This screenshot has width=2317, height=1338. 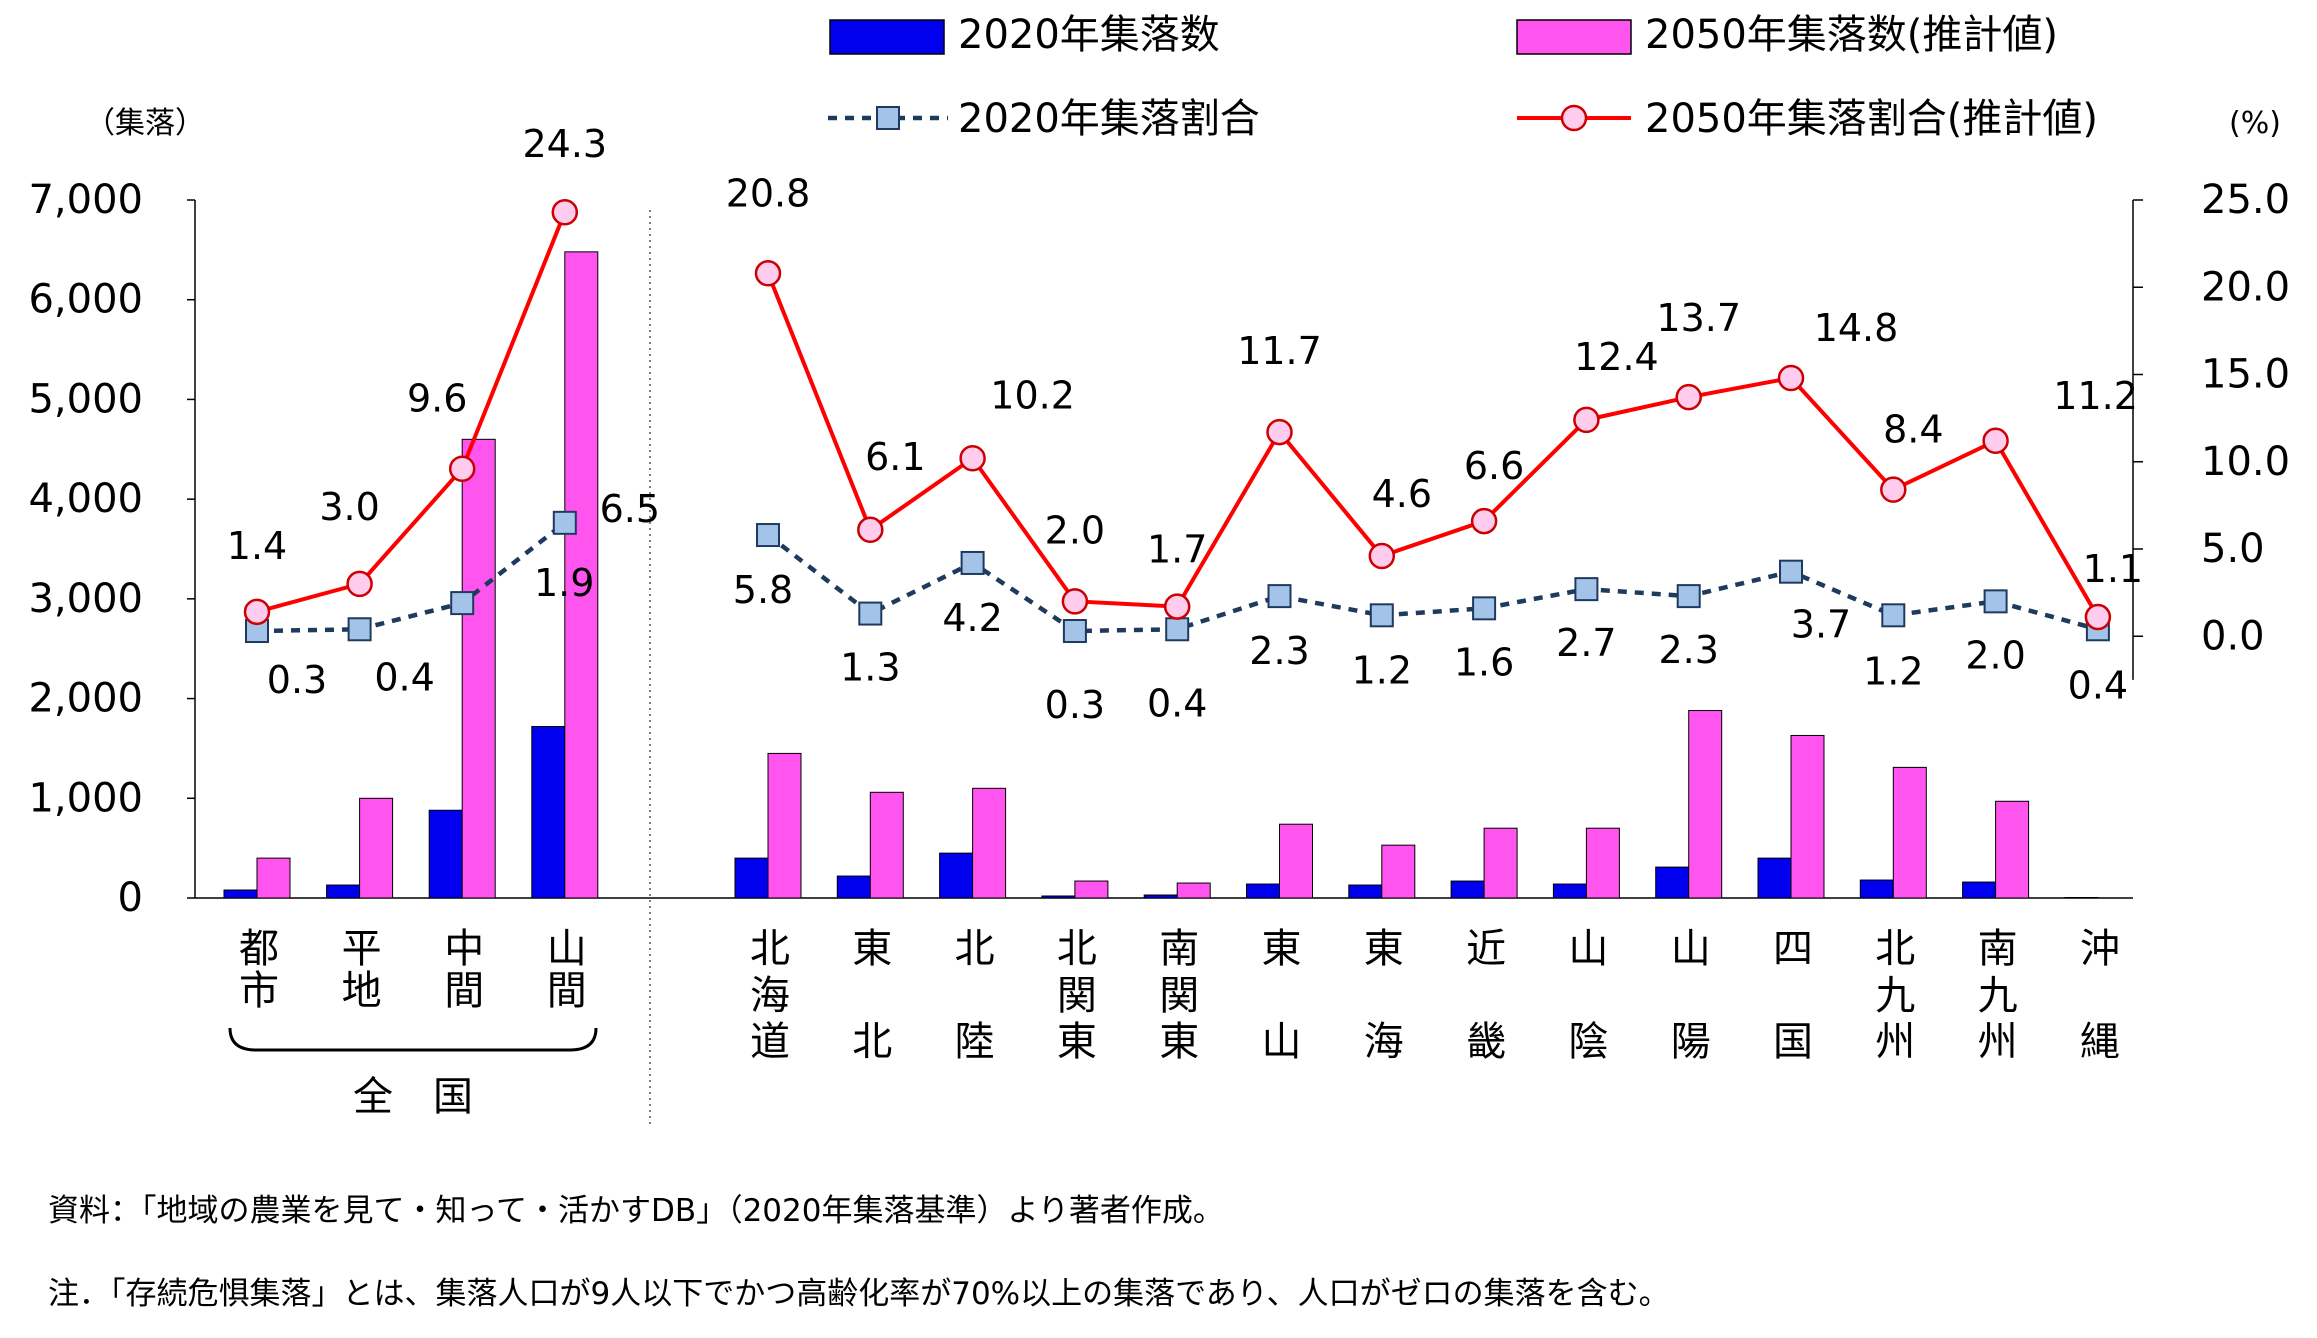 What do you see at coordinates (464, 949) in the screenshot?
I see `x-category-label: 中` at bounding box center [464, 949].